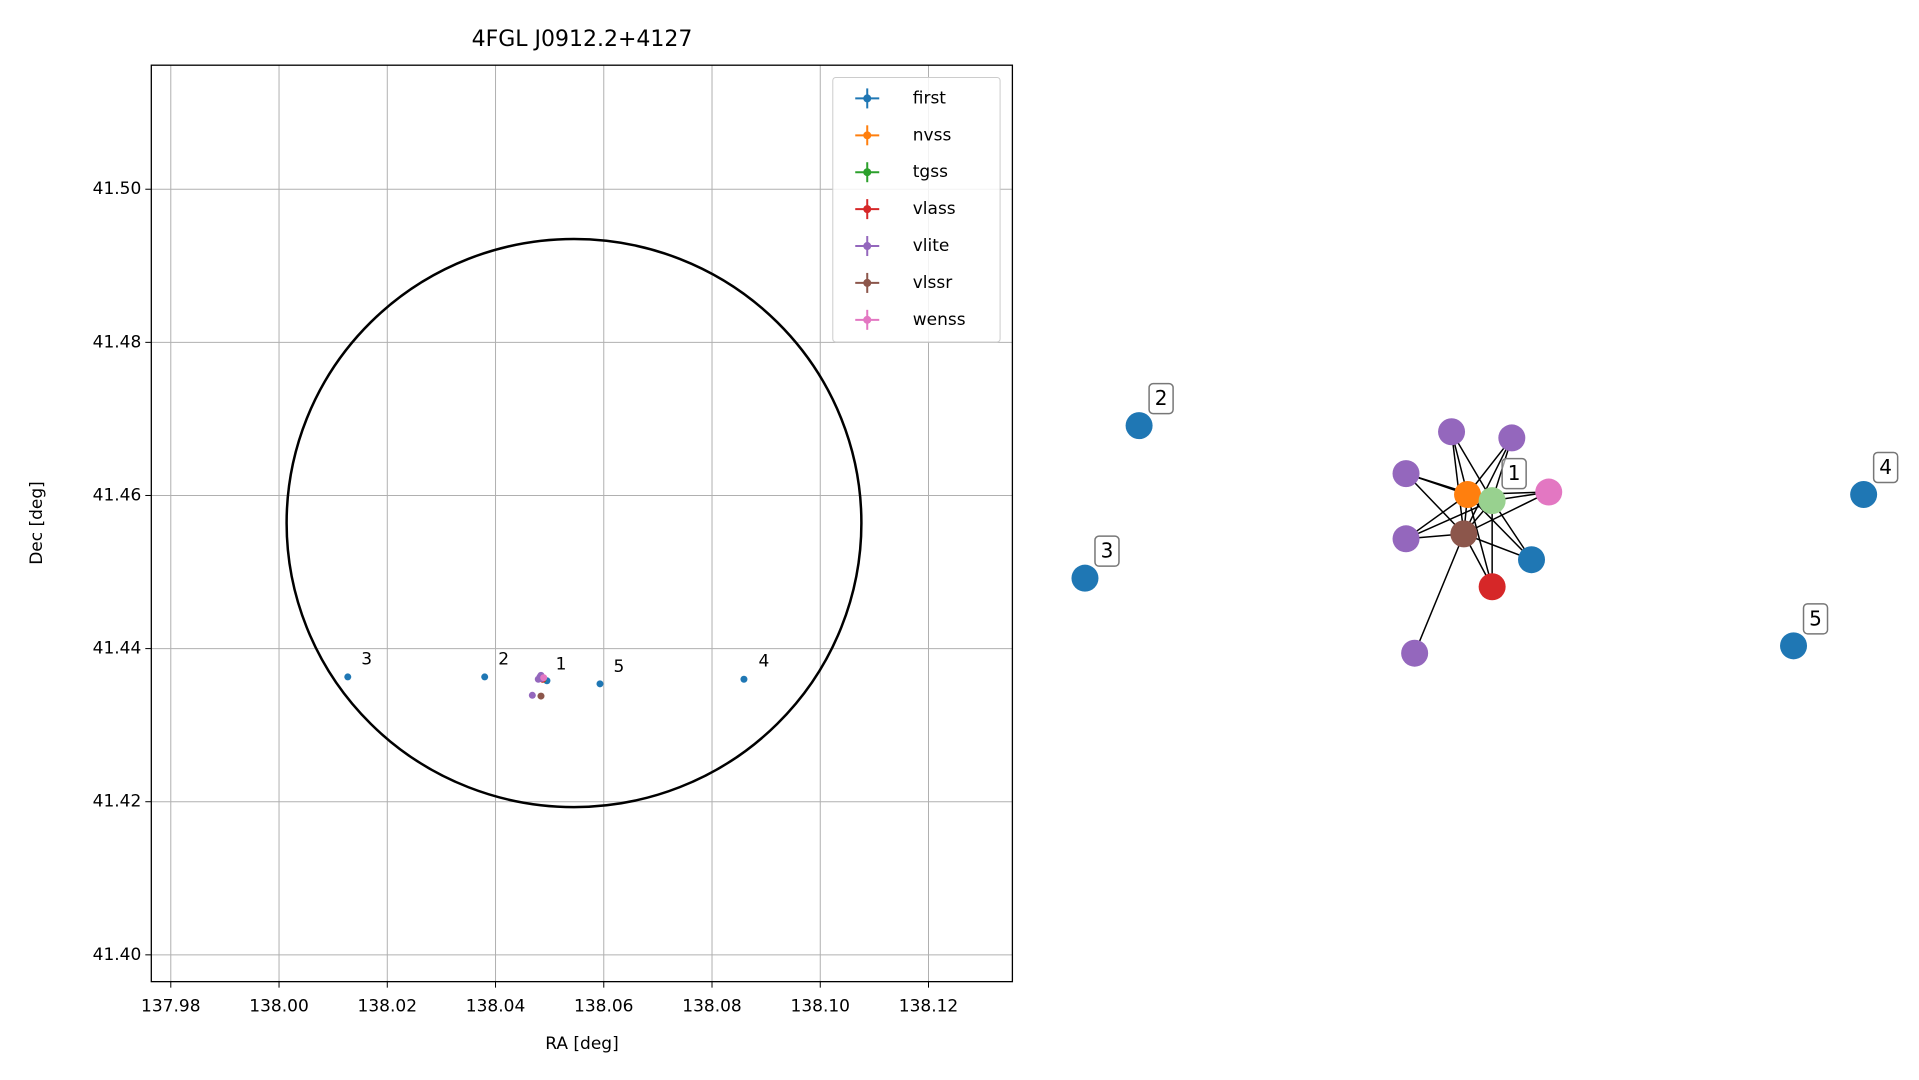  I want to click on node-label: 5, so click(1815, 618).